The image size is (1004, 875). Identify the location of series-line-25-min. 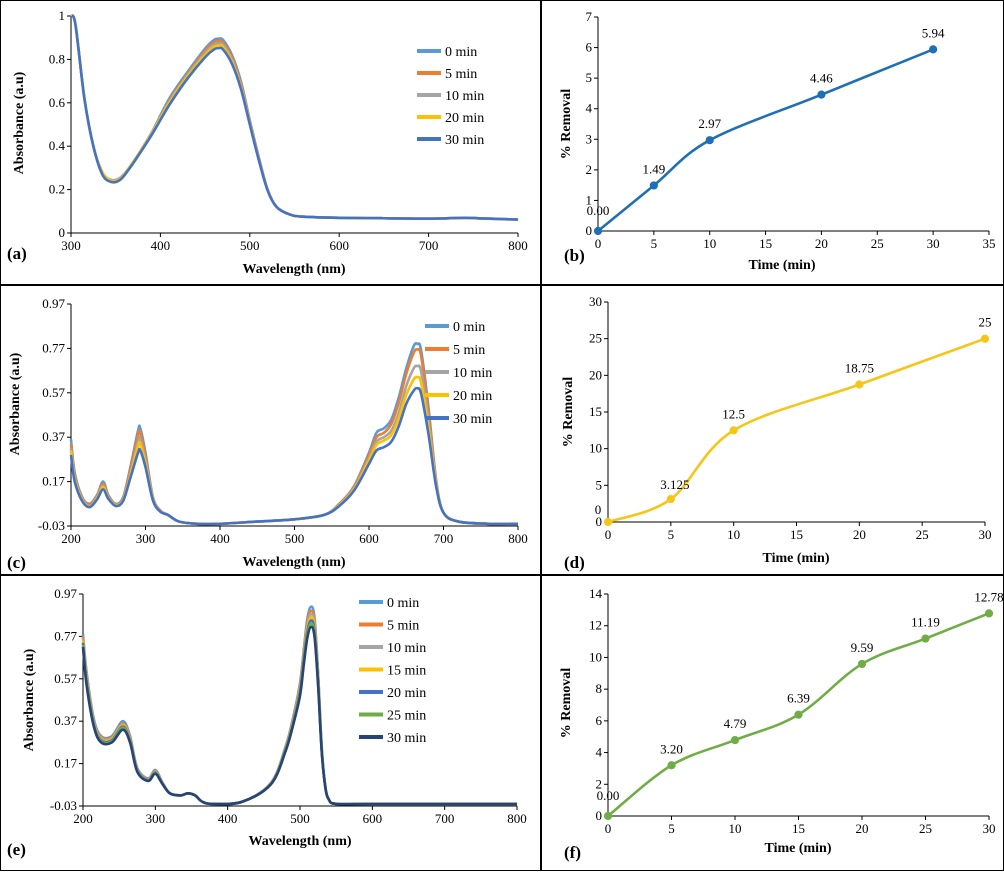
(299, 714).